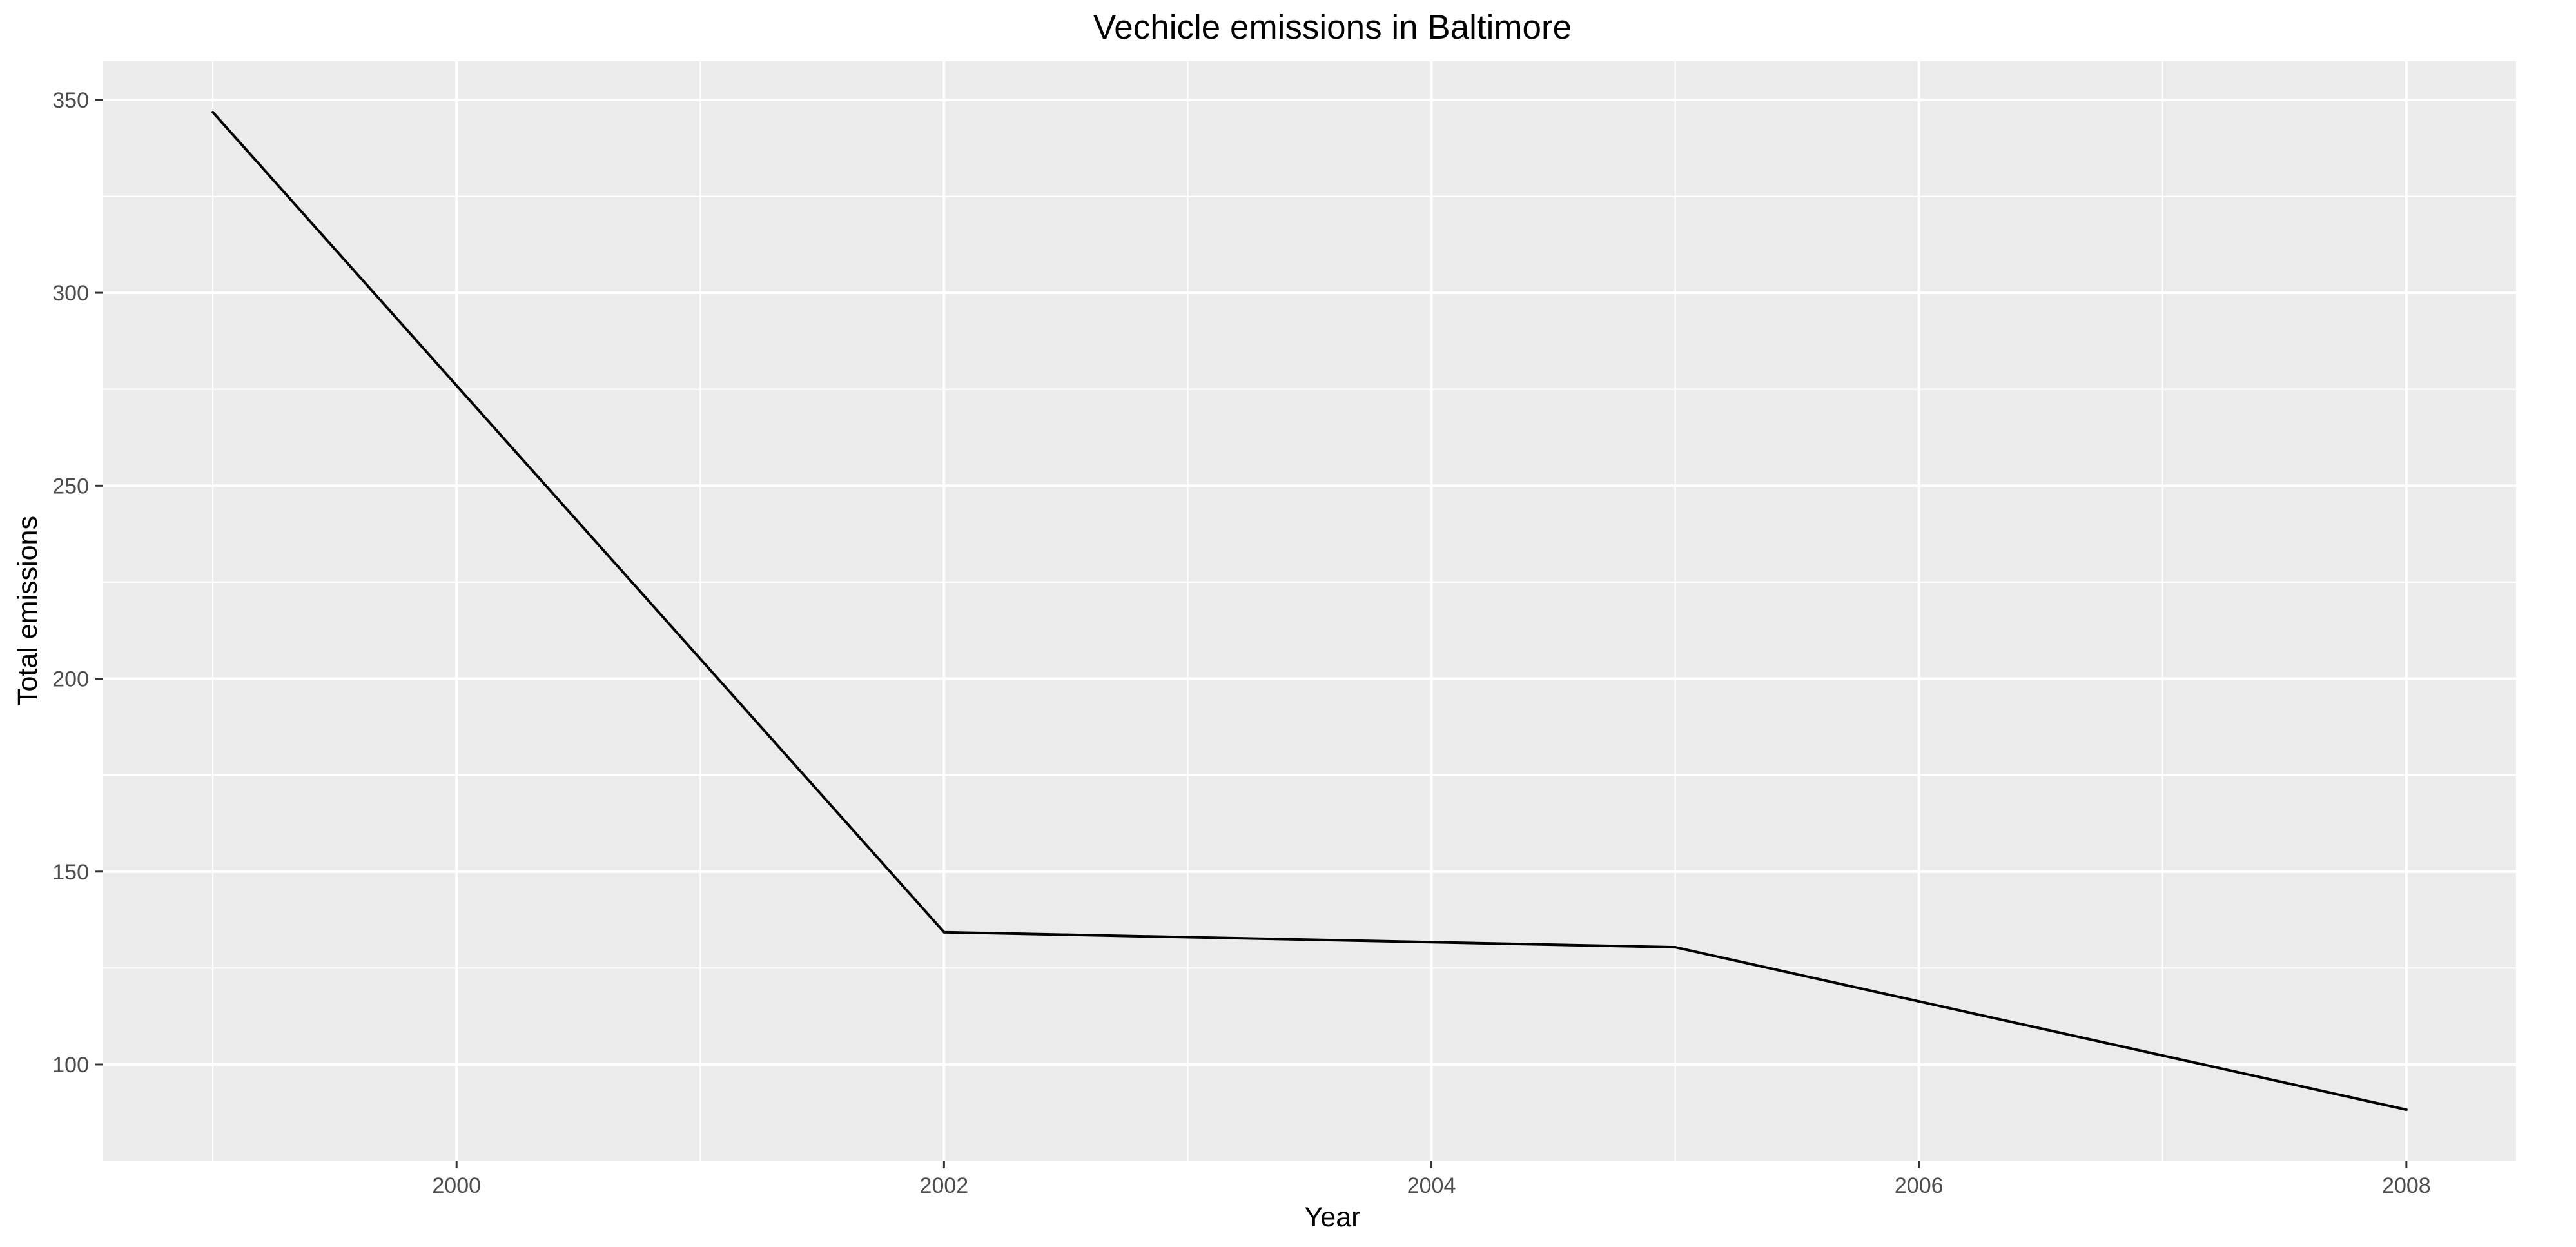  Describe the element at coordinates (944, 1185) in the screenshot. I see `x-tick-label: 2002` at that location.